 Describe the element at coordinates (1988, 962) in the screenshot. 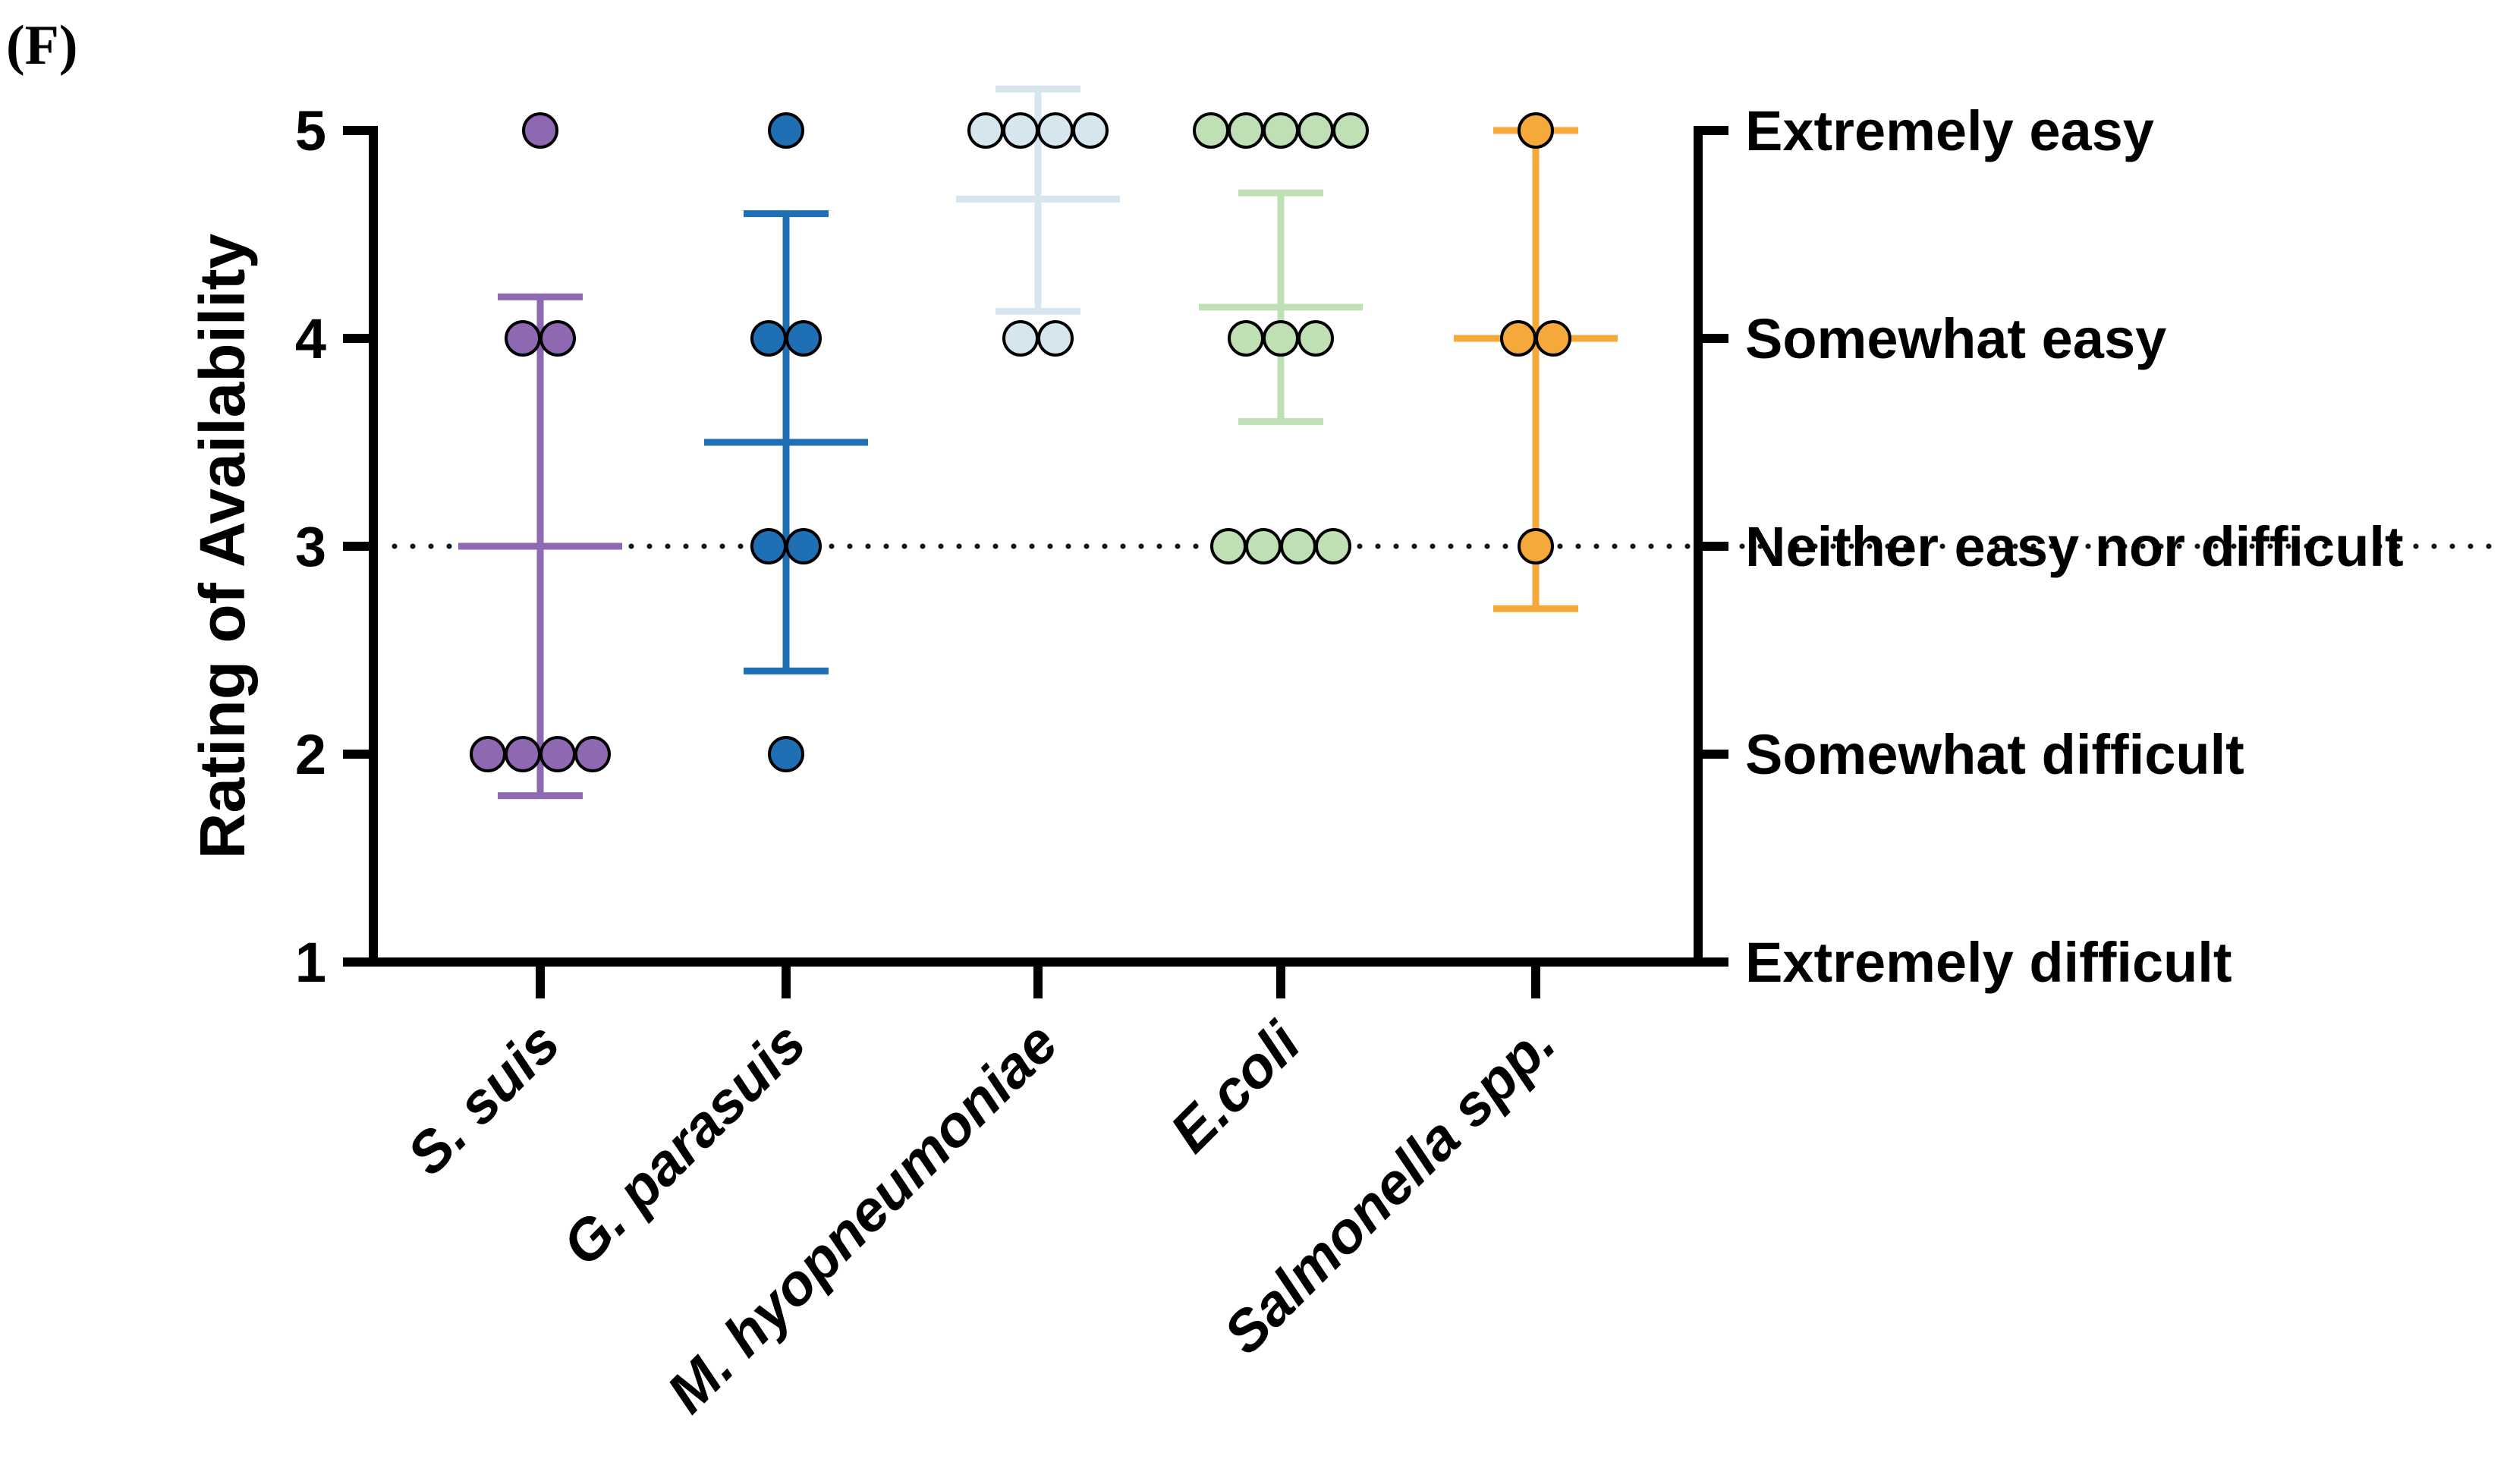

I see `right-axis-label: Extremely difficult` at that location.